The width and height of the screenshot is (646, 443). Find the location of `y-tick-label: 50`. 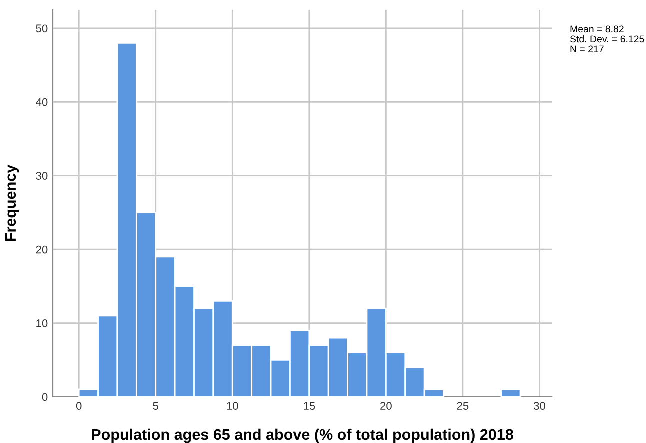

y-tick-label: 50 is located at coordinates (42, 28).